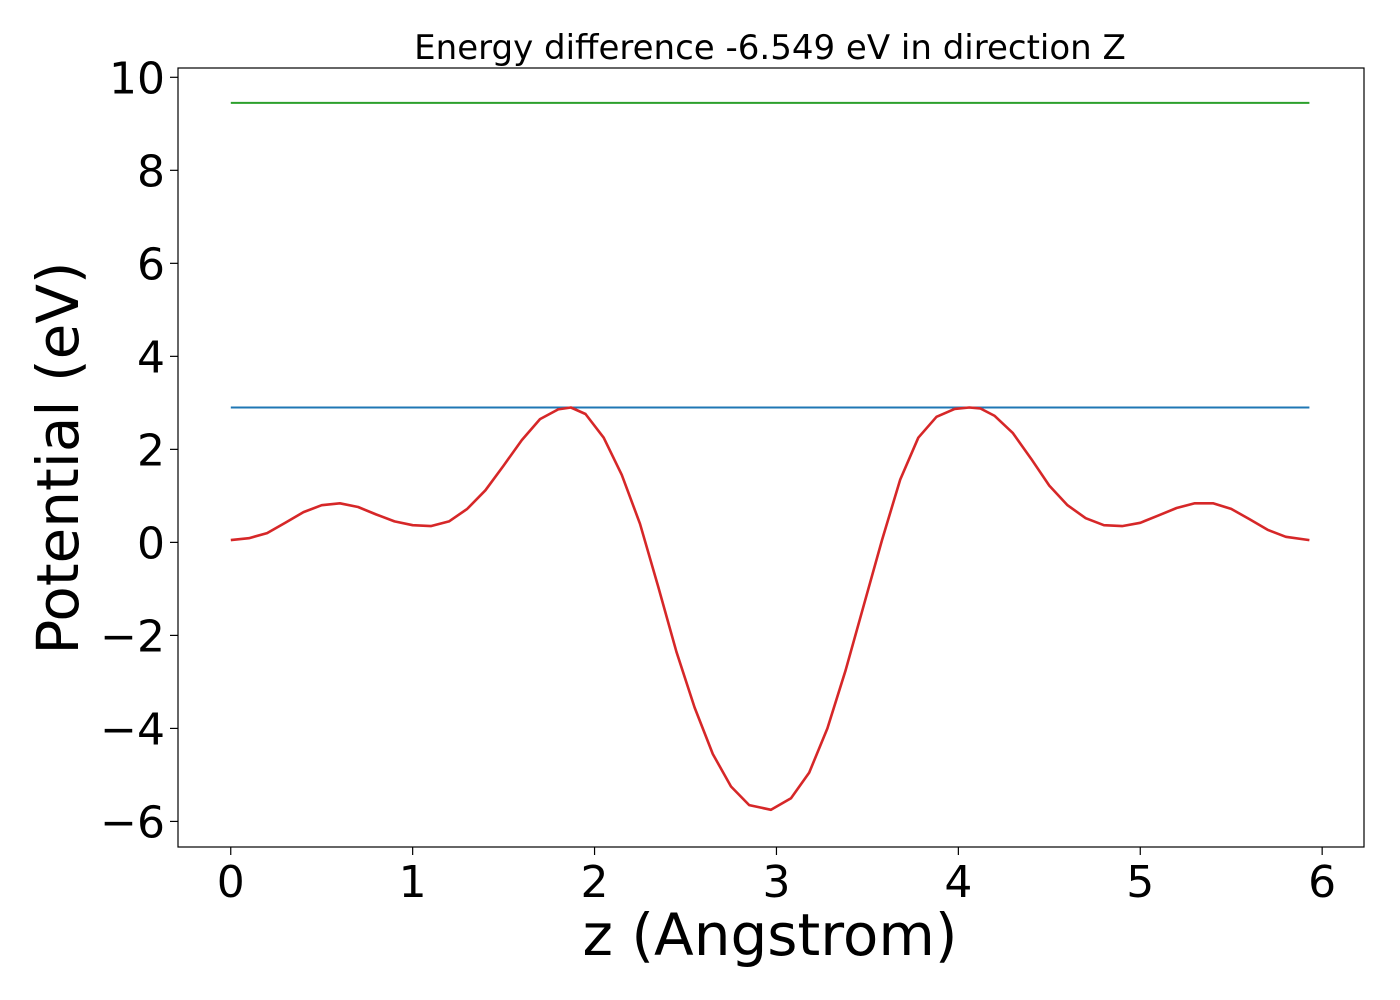  Describe the element at coordinates (151, 264) in the screenshot. I see `y-tick-label: 6` at that location.